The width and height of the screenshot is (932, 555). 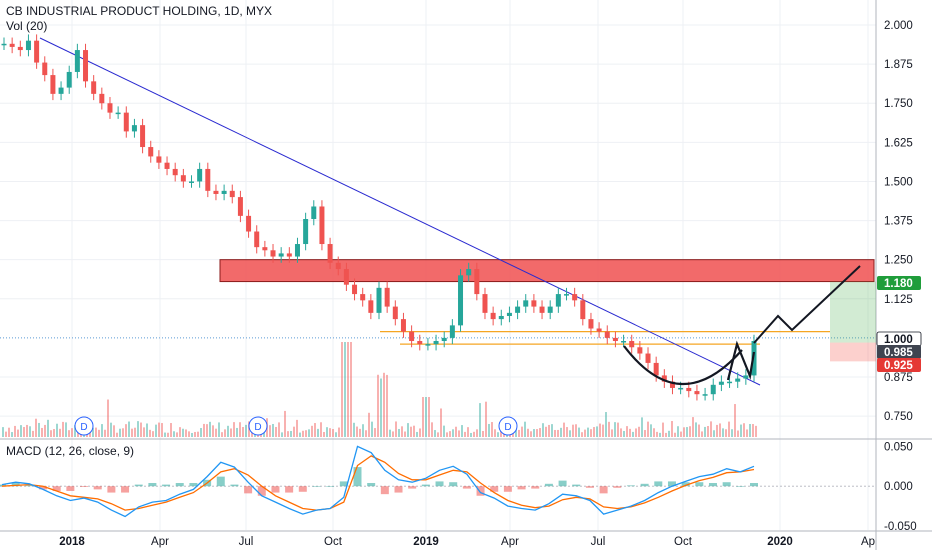 What do you see at coordinates (807, 304) in the screenshot?
I see `projected-path-line` at bounding box center [807, 304].